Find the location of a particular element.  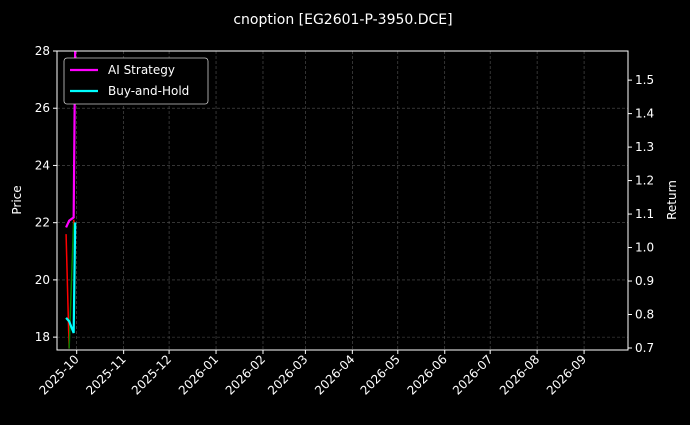

y2-tick-label: 1.3 is located at coordinates (644, 147).